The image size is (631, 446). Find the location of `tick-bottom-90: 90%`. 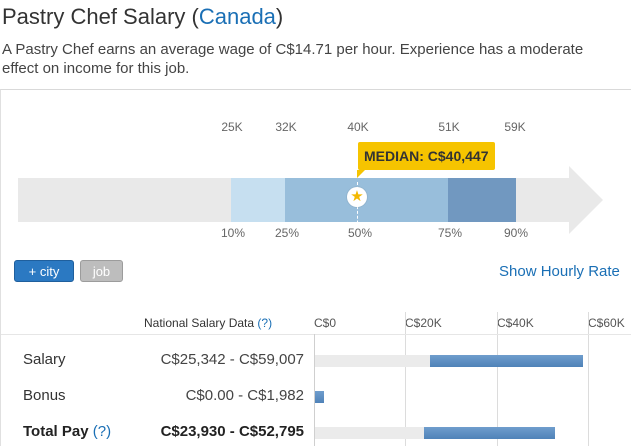

tick-bottom-90: 90% is located at coordinates (516, 233).